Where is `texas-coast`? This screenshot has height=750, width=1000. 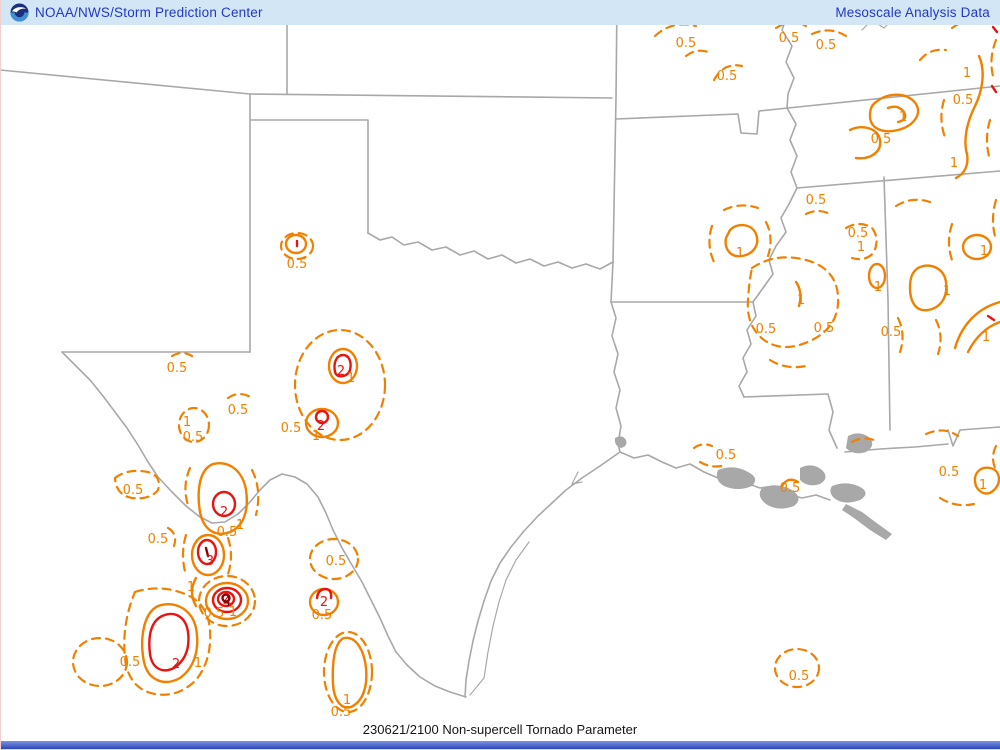 texas-coast is located at coordinates (542, 574).